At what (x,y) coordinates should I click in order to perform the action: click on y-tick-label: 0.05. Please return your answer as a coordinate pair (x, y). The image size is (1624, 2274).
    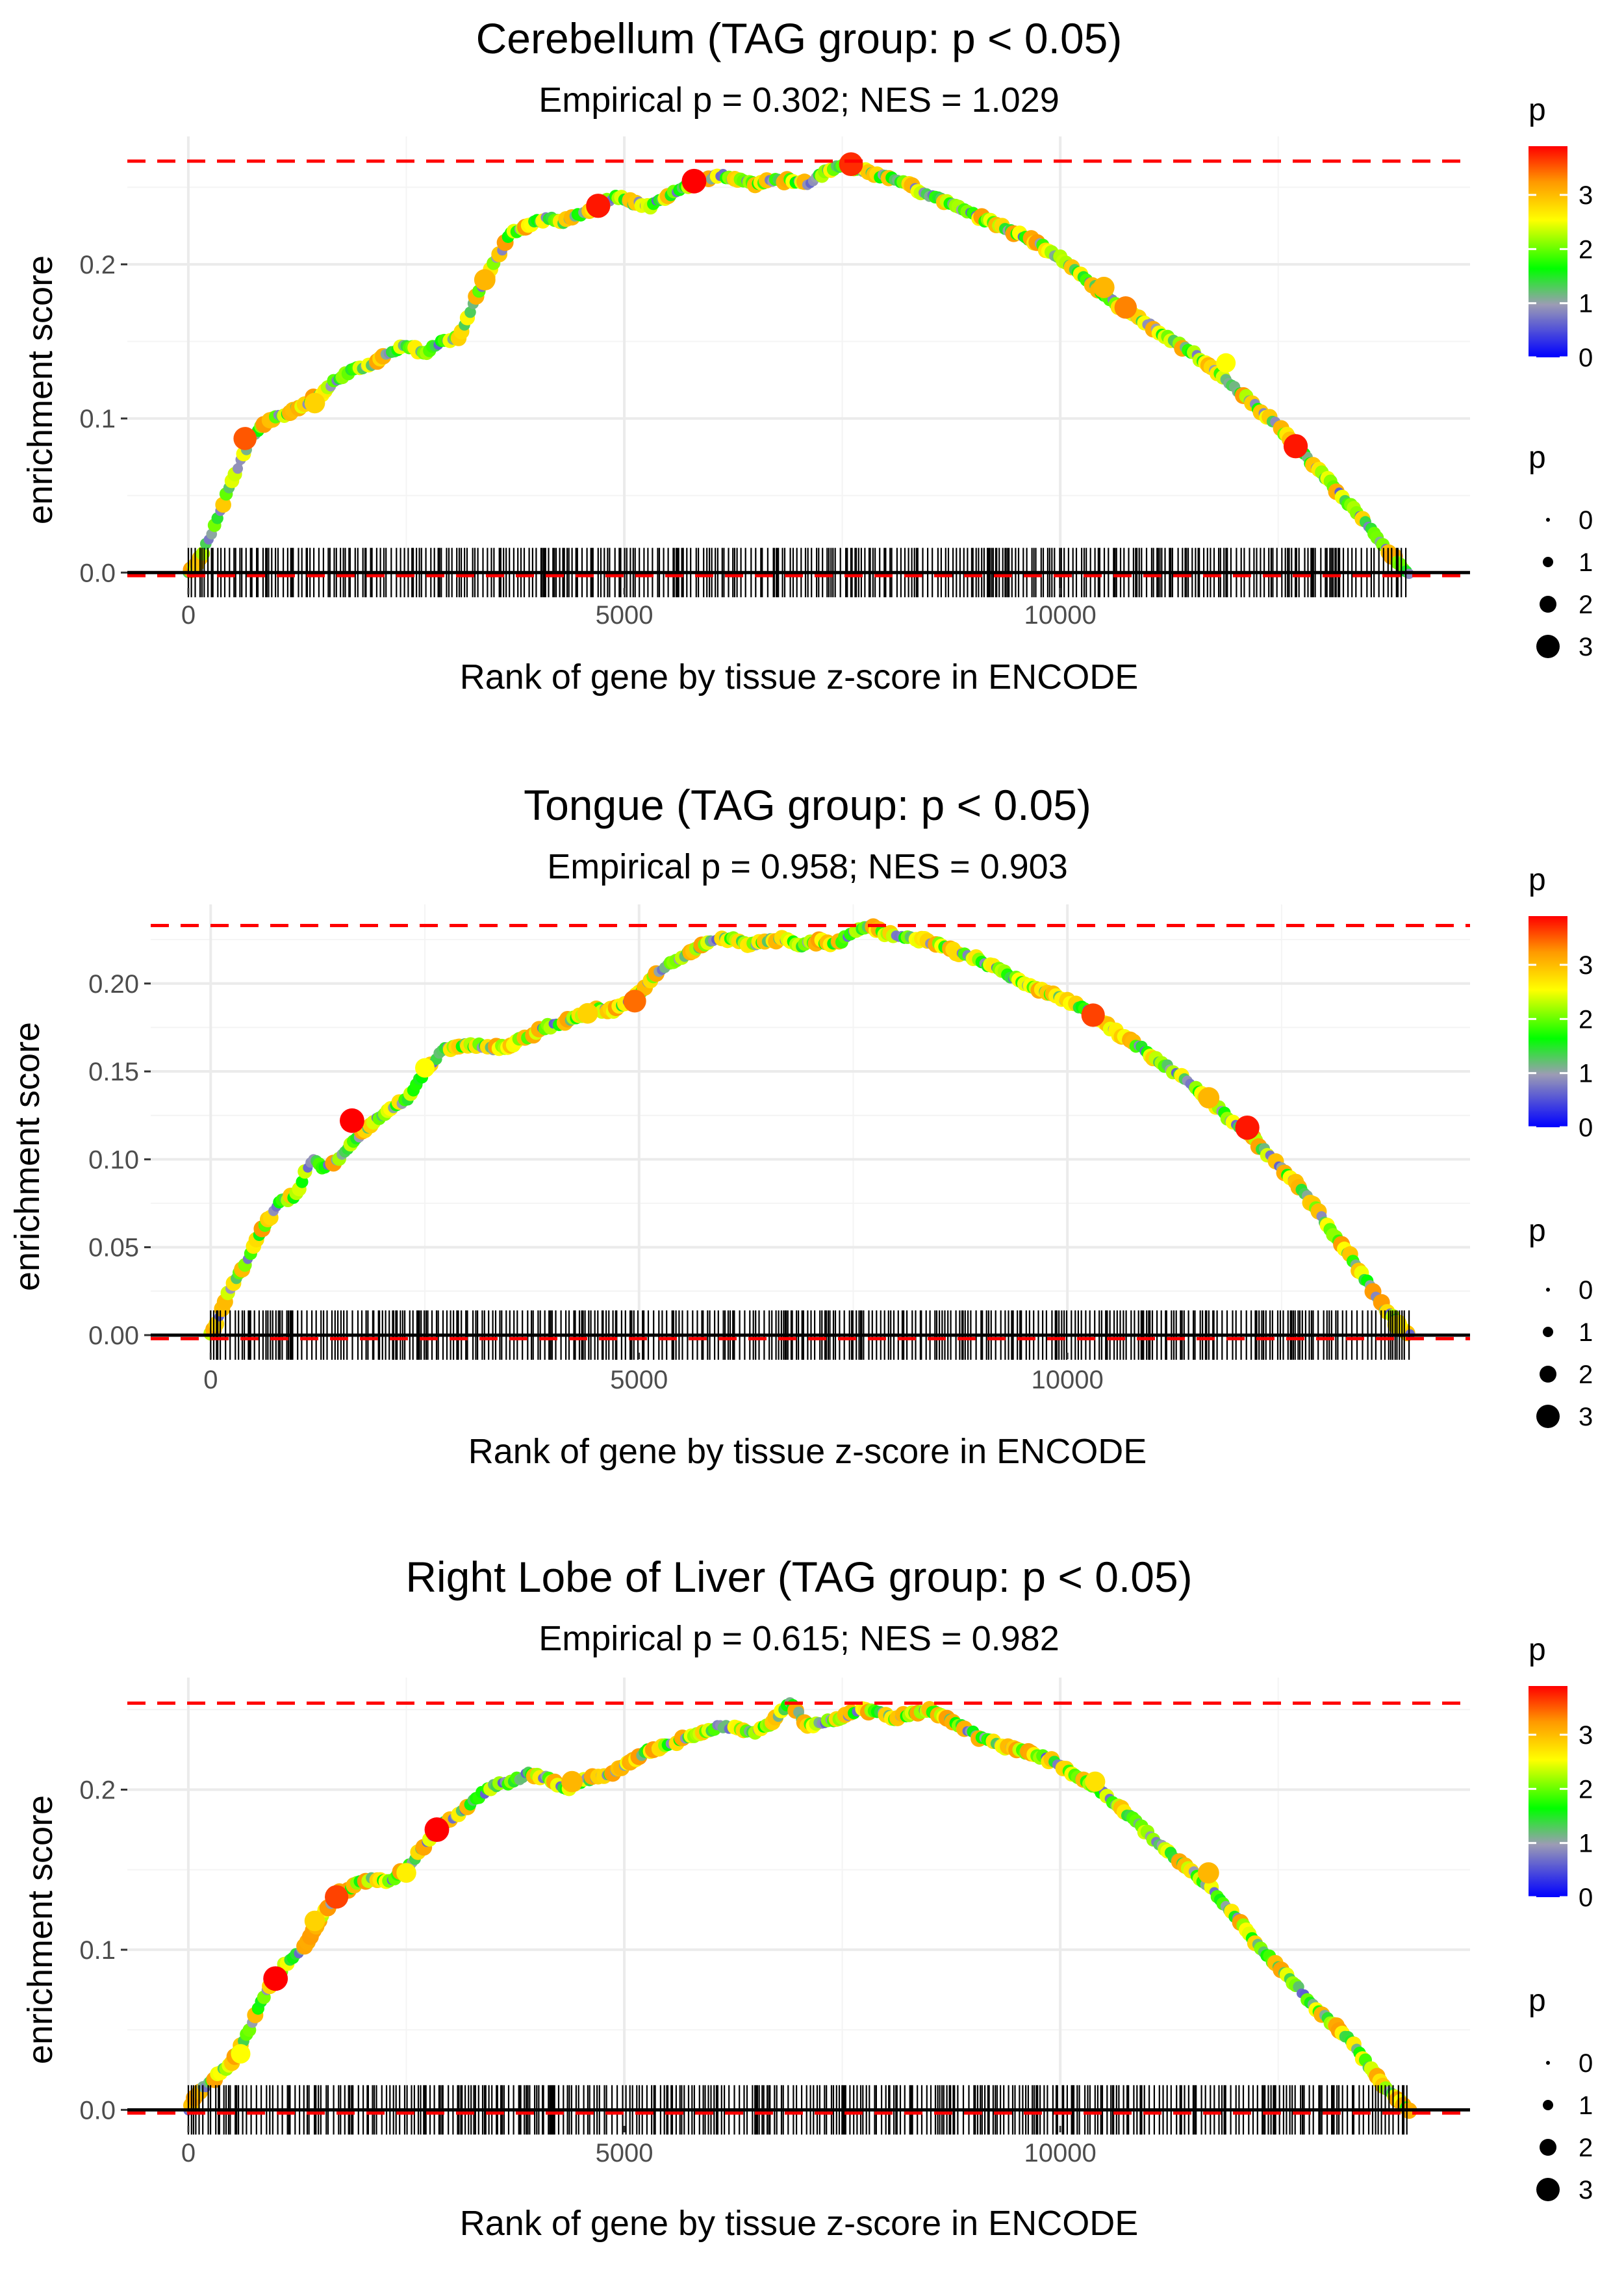
    Looking at the image, I should click on (113, 1248).